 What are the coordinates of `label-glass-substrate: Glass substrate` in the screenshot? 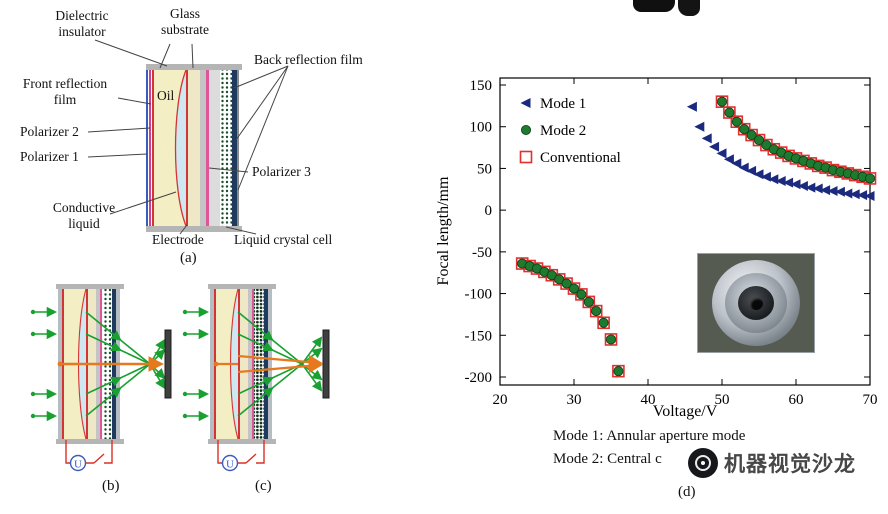 It's located at (185, 21).